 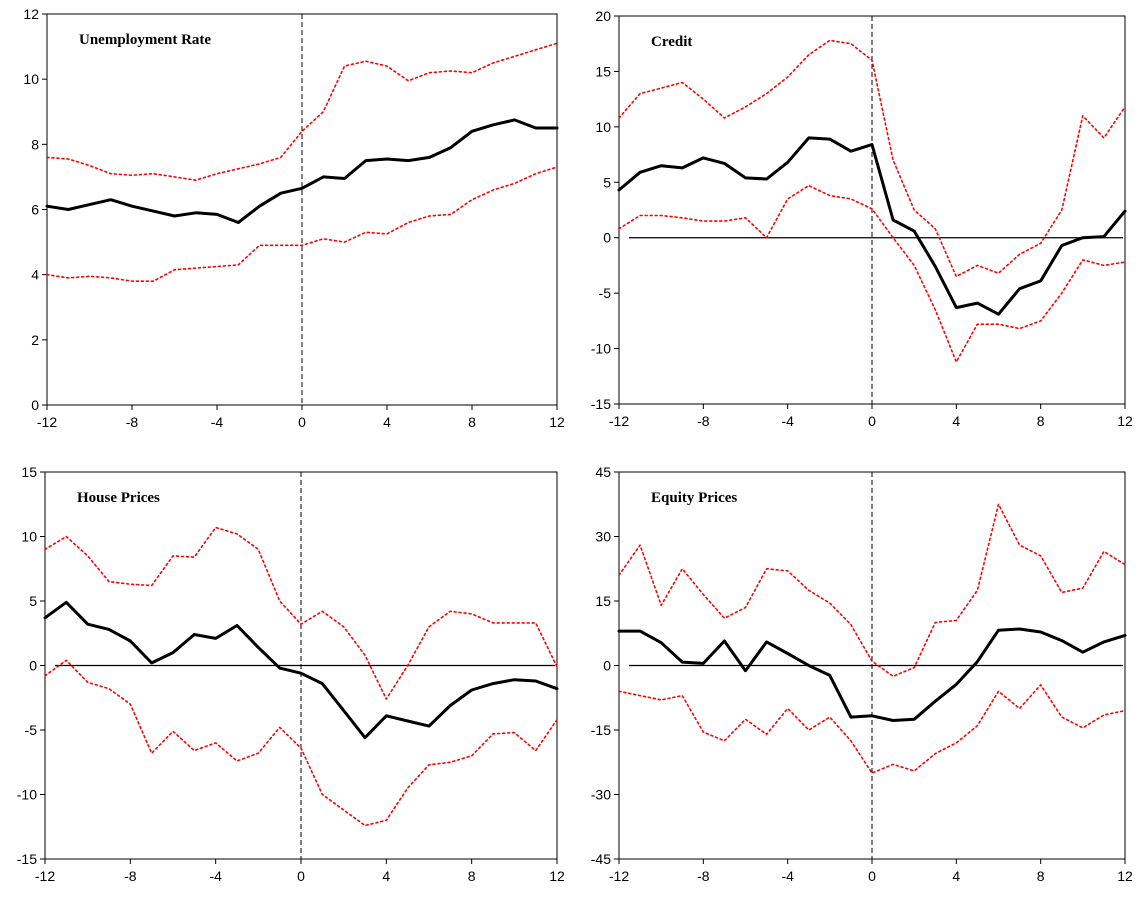 I want to click on y-tick-label: 20, so click(x=603, y=16).